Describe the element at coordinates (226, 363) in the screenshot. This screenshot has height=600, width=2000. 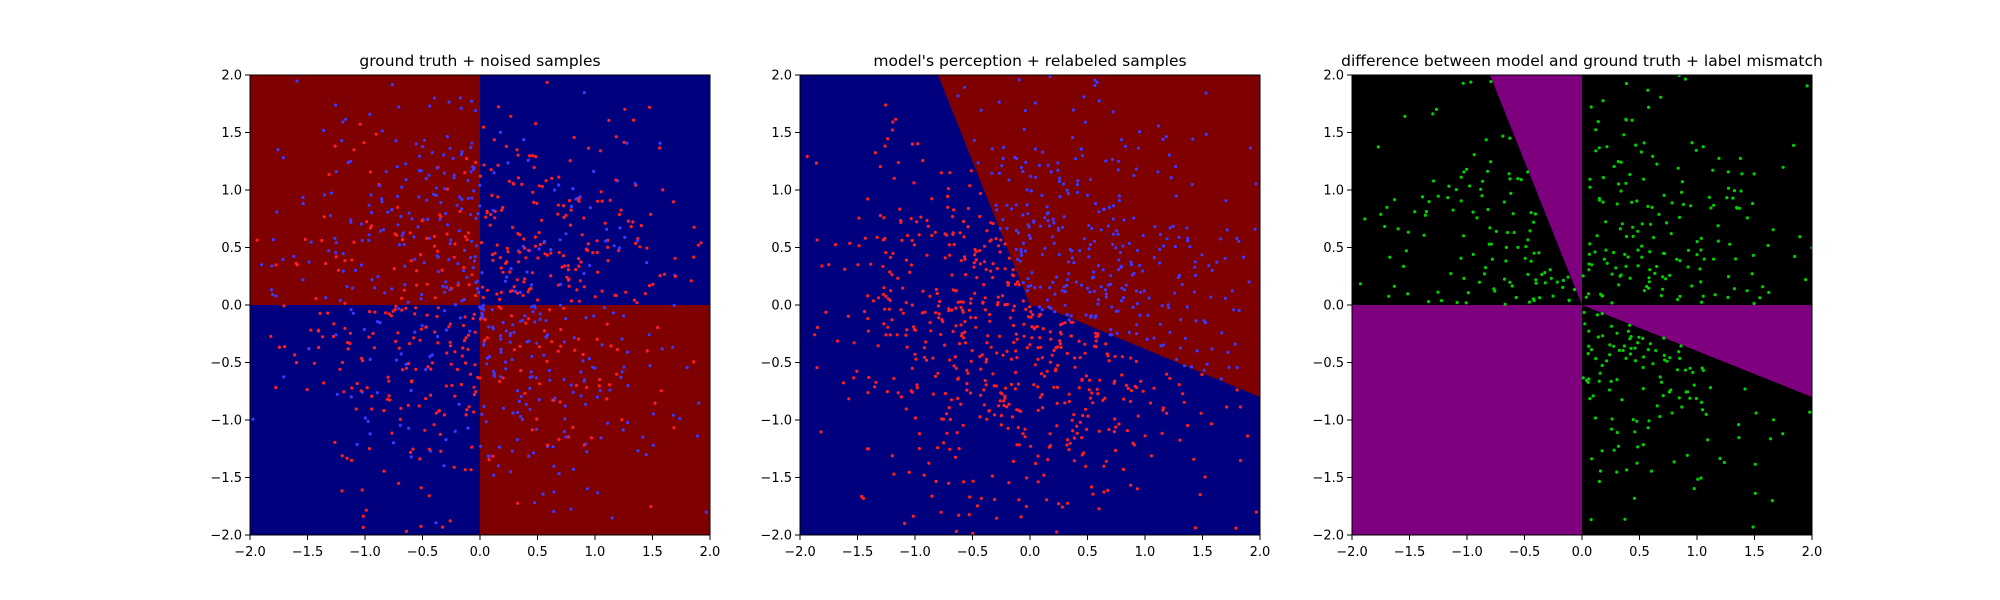
I see `y-tick-label: −0.5` at that location.